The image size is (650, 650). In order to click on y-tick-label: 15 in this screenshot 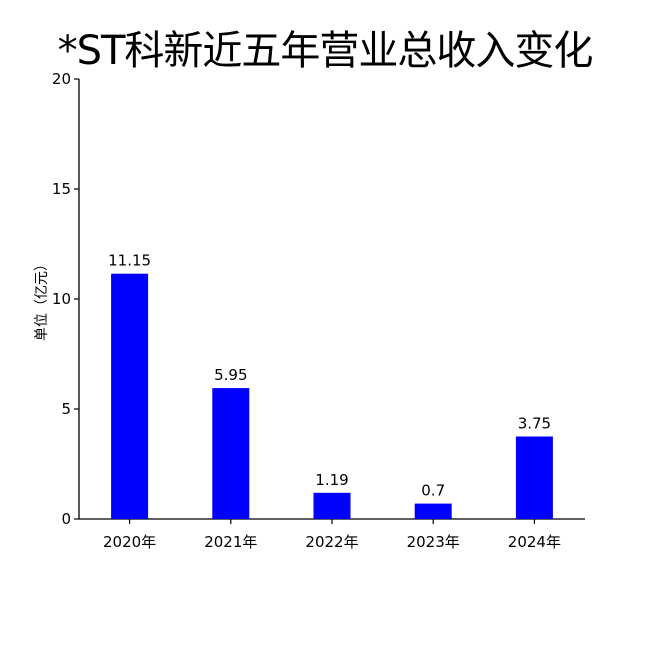, I will do `click(61, 189)`.